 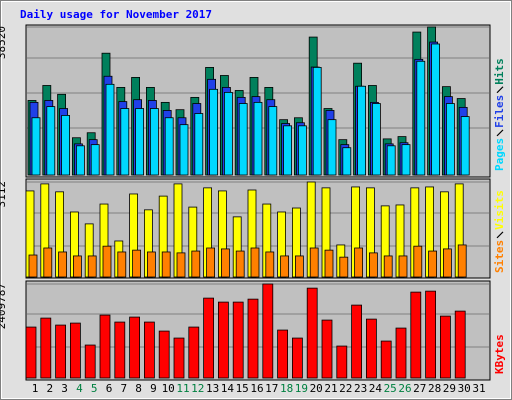 I want to click on x-tick-label: 4, so click(x=79, y=388).